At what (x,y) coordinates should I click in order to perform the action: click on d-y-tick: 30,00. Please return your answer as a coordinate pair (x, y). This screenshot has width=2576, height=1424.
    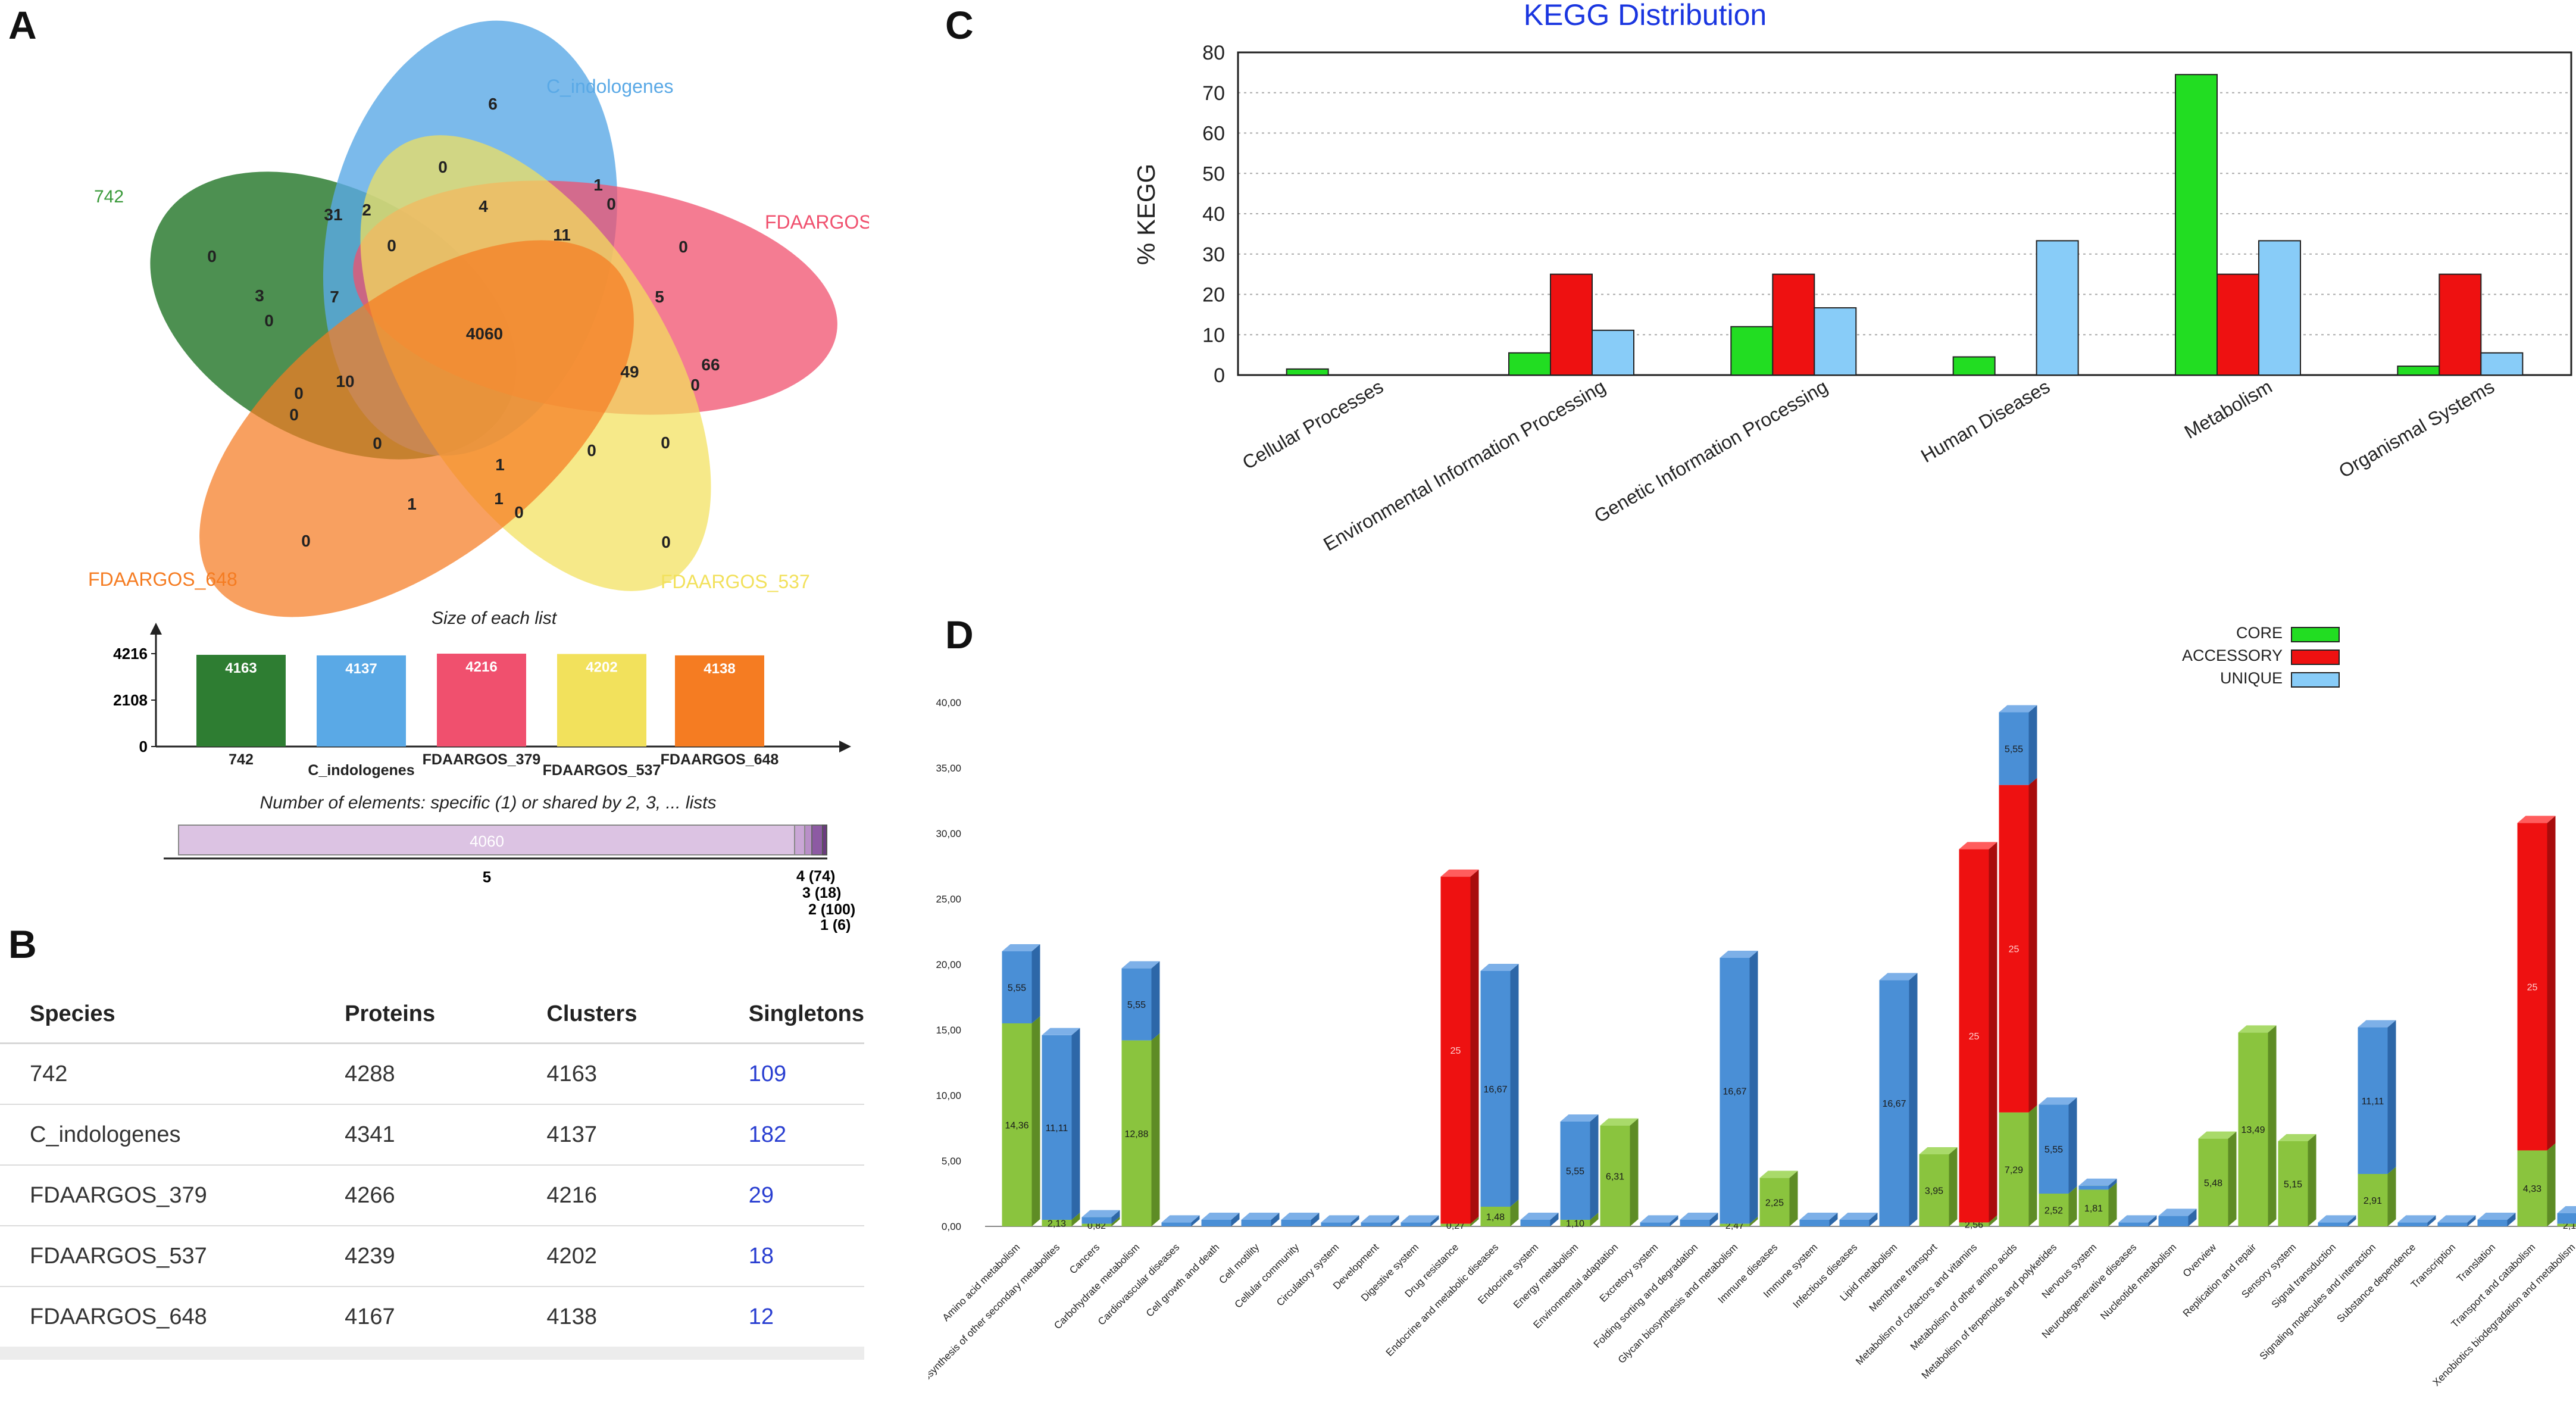
    Looking at the image, I should click on (948, 833).